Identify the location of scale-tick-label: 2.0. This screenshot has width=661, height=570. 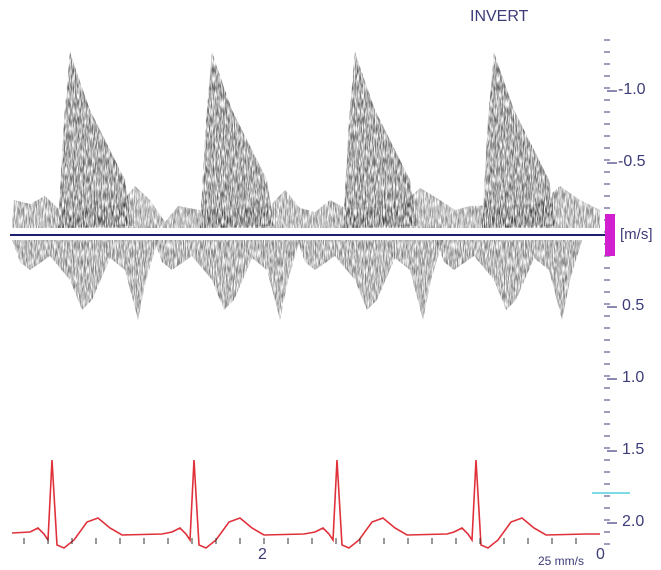
(633, 521).